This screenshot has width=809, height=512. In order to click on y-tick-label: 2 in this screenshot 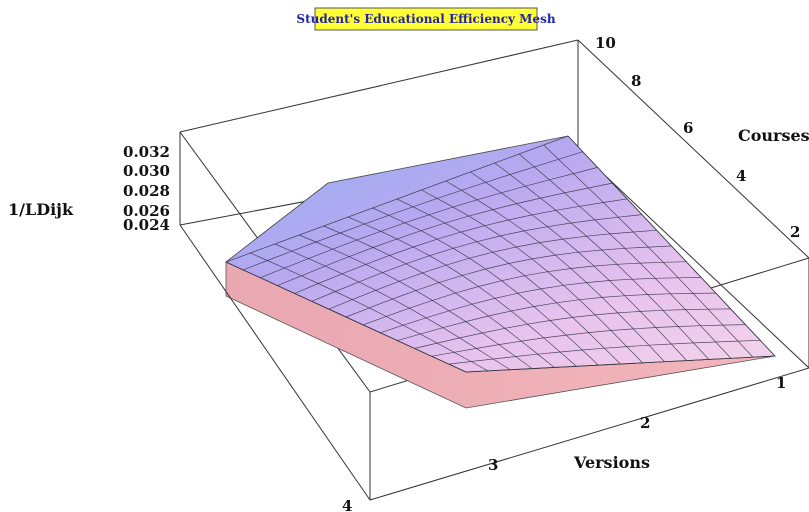, I will do `click(795, 232)`.